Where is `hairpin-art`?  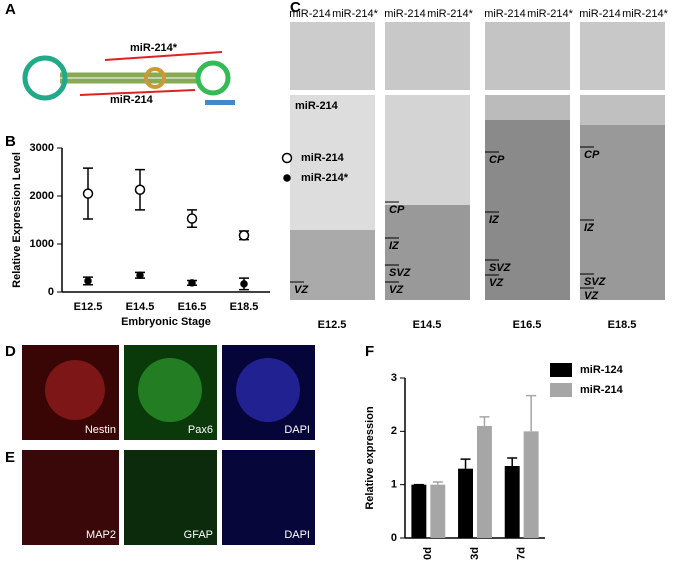 hairpin-art is located at coordinates (128, 78).